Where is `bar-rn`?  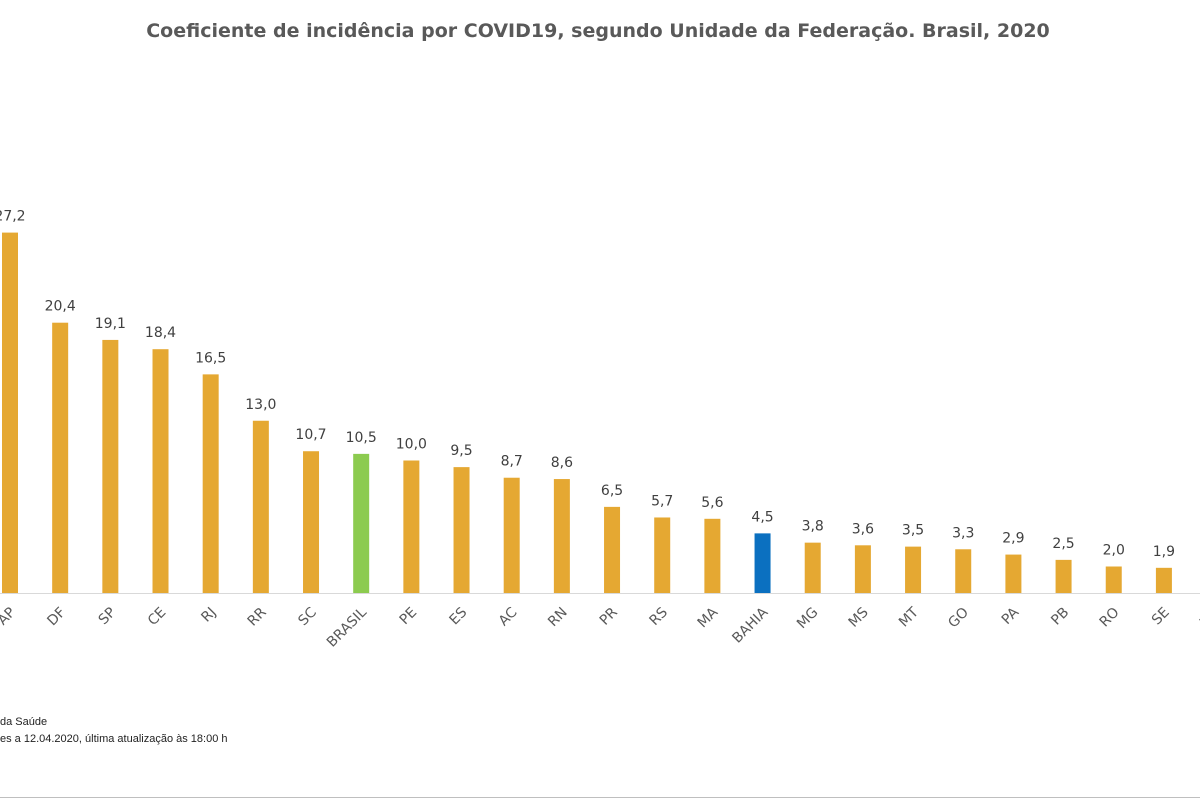
bar-rn is located at coordinates (561, 536).